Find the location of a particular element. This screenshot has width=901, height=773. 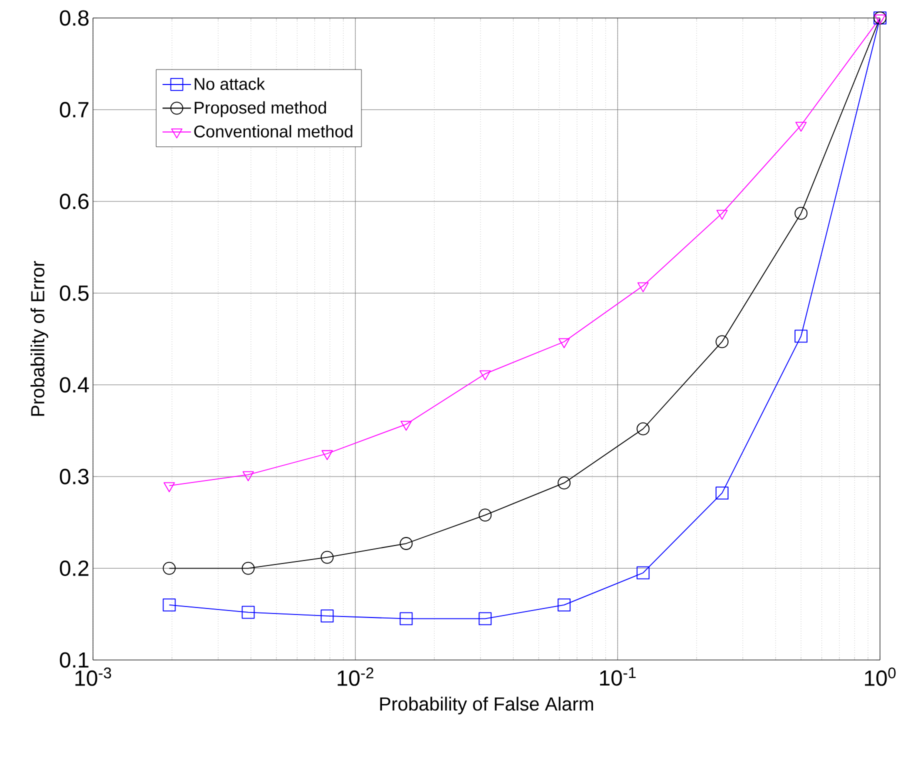

y-tick-label: 0.1 is located at coordinates (74, 660).